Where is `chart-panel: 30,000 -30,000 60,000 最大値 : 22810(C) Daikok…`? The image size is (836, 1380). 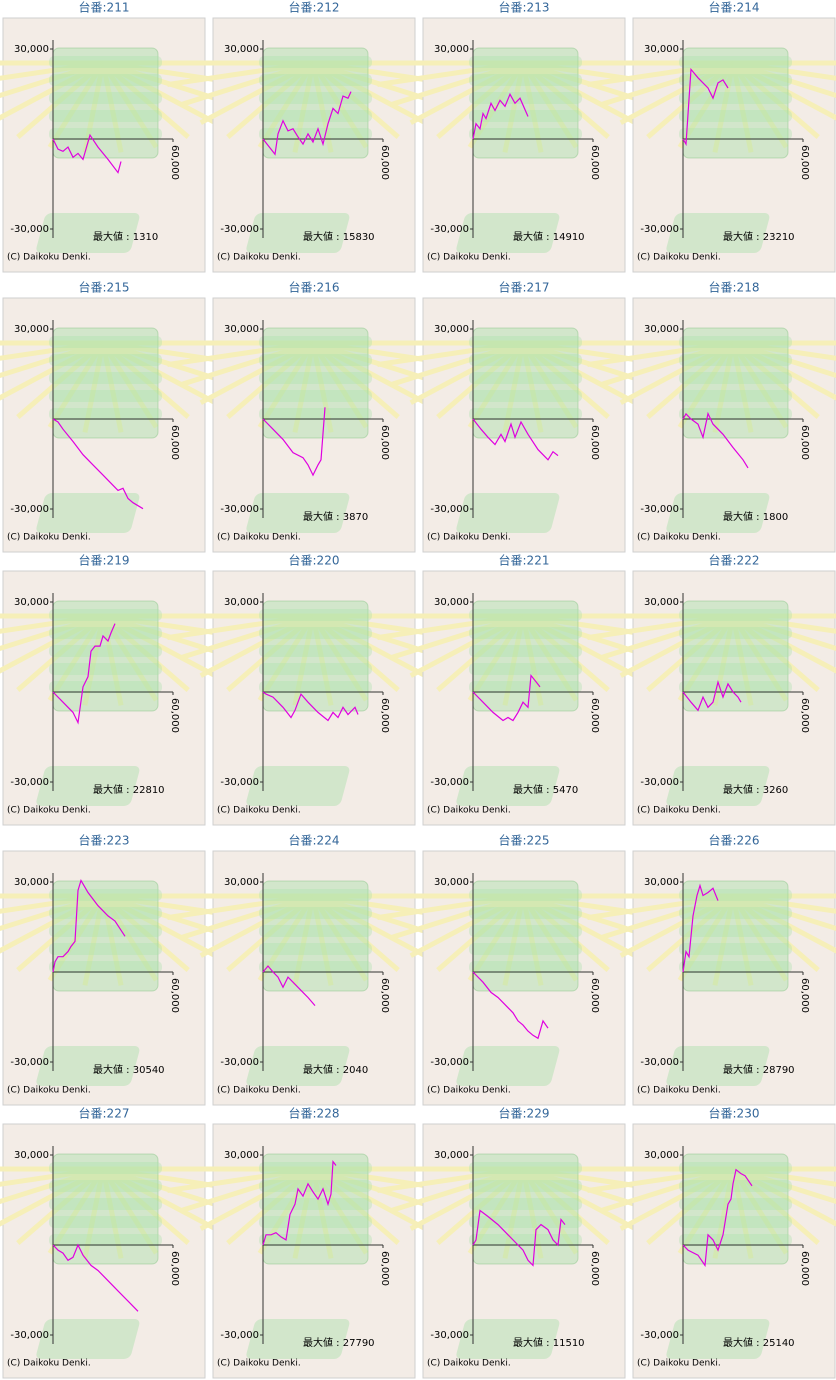
chart-panel: 30,000 -30,000 60,000 最大値 : 22810(C) Daikok… is located at coordinates (126, 698).